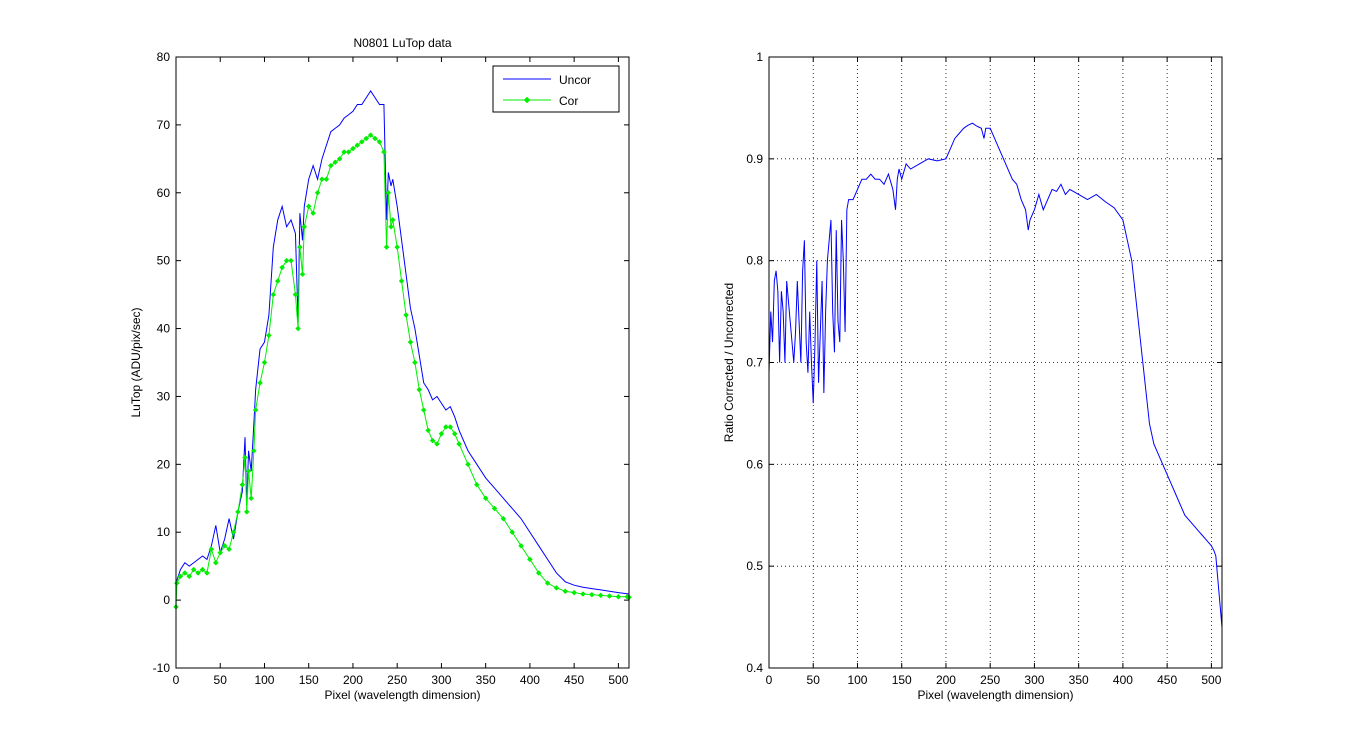  Describe the element at coordinates (136, 362) in the screenshot. I see `y-axis-label: LuTop (ADU/pix/sec)` at that location.